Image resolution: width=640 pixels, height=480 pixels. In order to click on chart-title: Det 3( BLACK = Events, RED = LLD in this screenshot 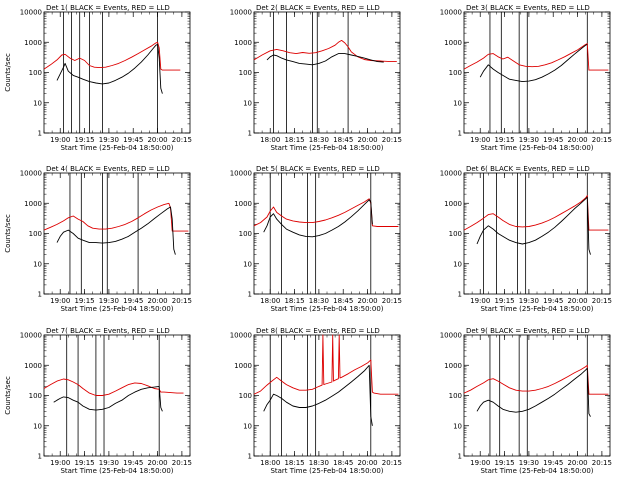, I will do `click(528, 8)`.